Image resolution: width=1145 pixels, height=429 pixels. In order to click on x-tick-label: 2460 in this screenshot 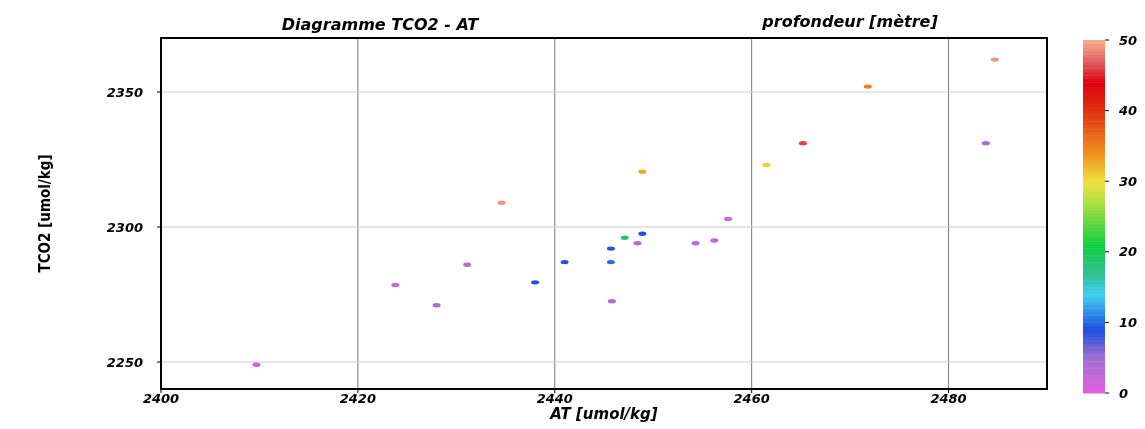, I will do `click(751, 398)`.